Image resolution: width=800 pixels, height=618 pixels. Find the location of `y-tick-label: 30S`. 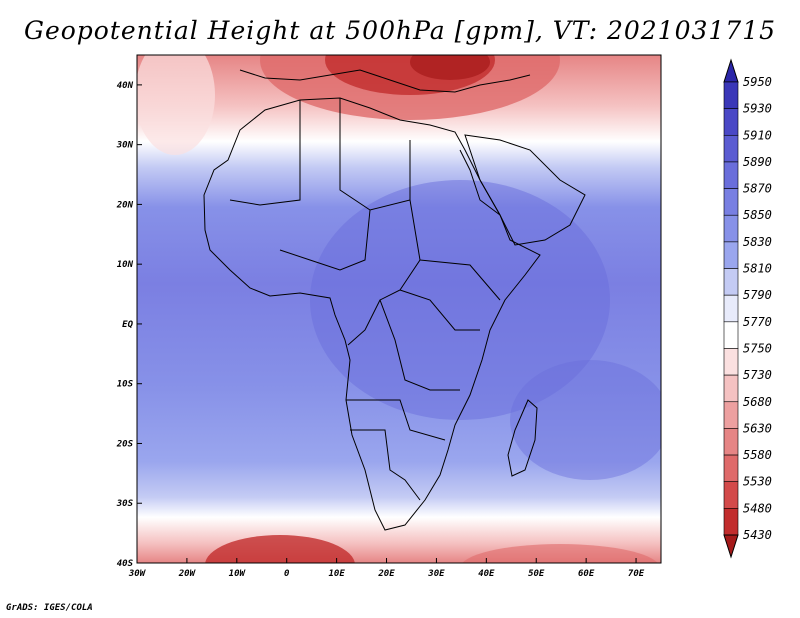

y-tick-label: 30S is located at coordinates (125, 504).